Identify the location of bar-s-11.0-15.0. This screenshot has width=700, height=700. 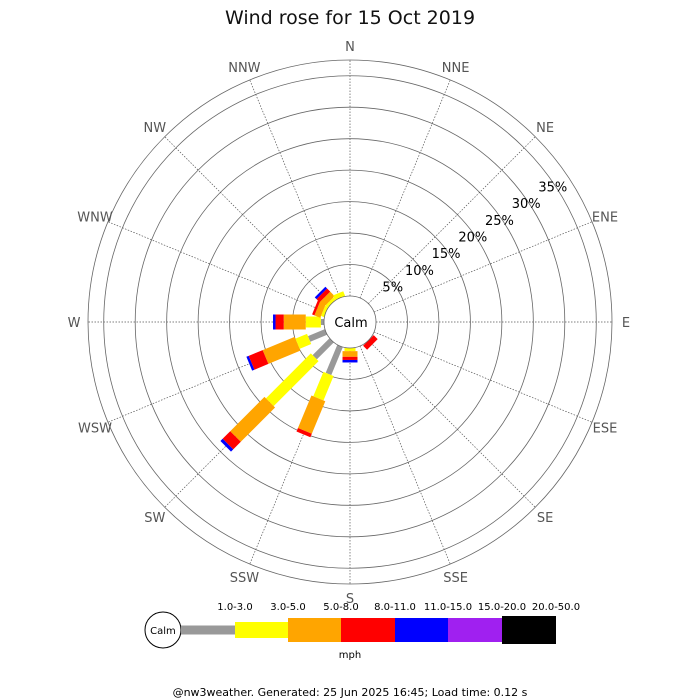
(350, 361).